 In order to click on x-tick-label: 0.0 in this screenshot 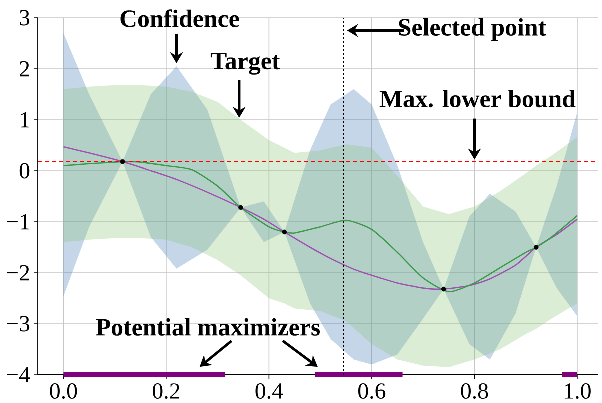, I will do `click(64, 392)`.